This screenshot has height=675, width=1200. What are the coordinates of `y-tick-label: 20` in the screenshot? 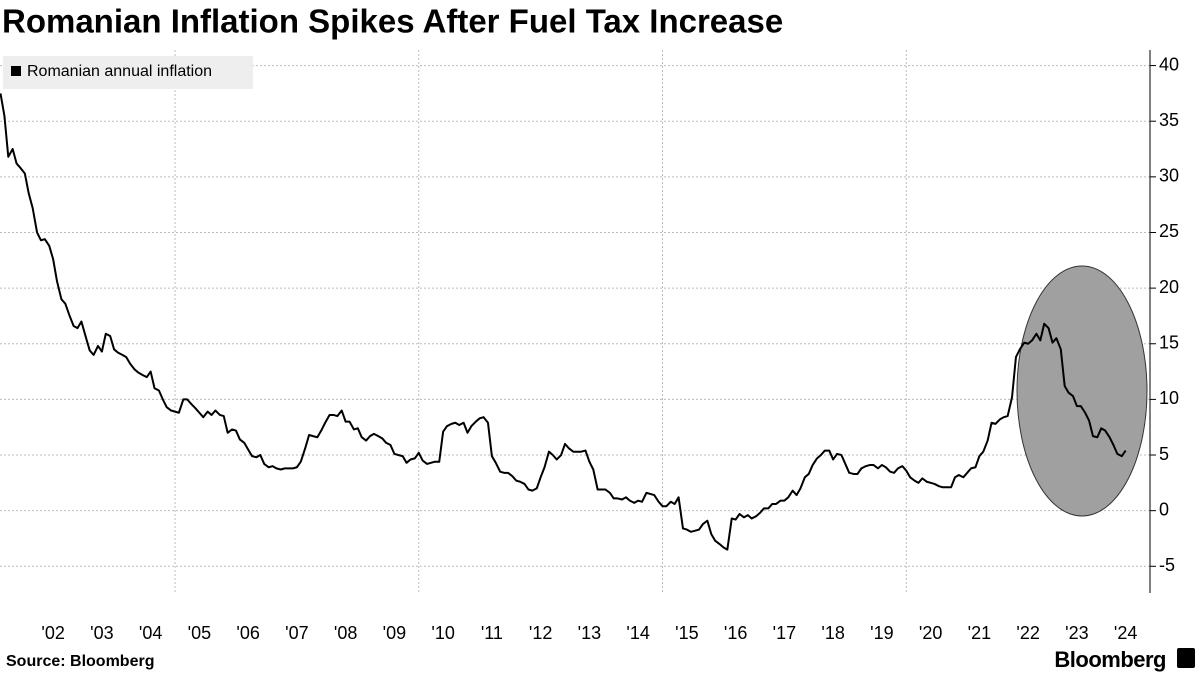 It's located at (1169, 287).